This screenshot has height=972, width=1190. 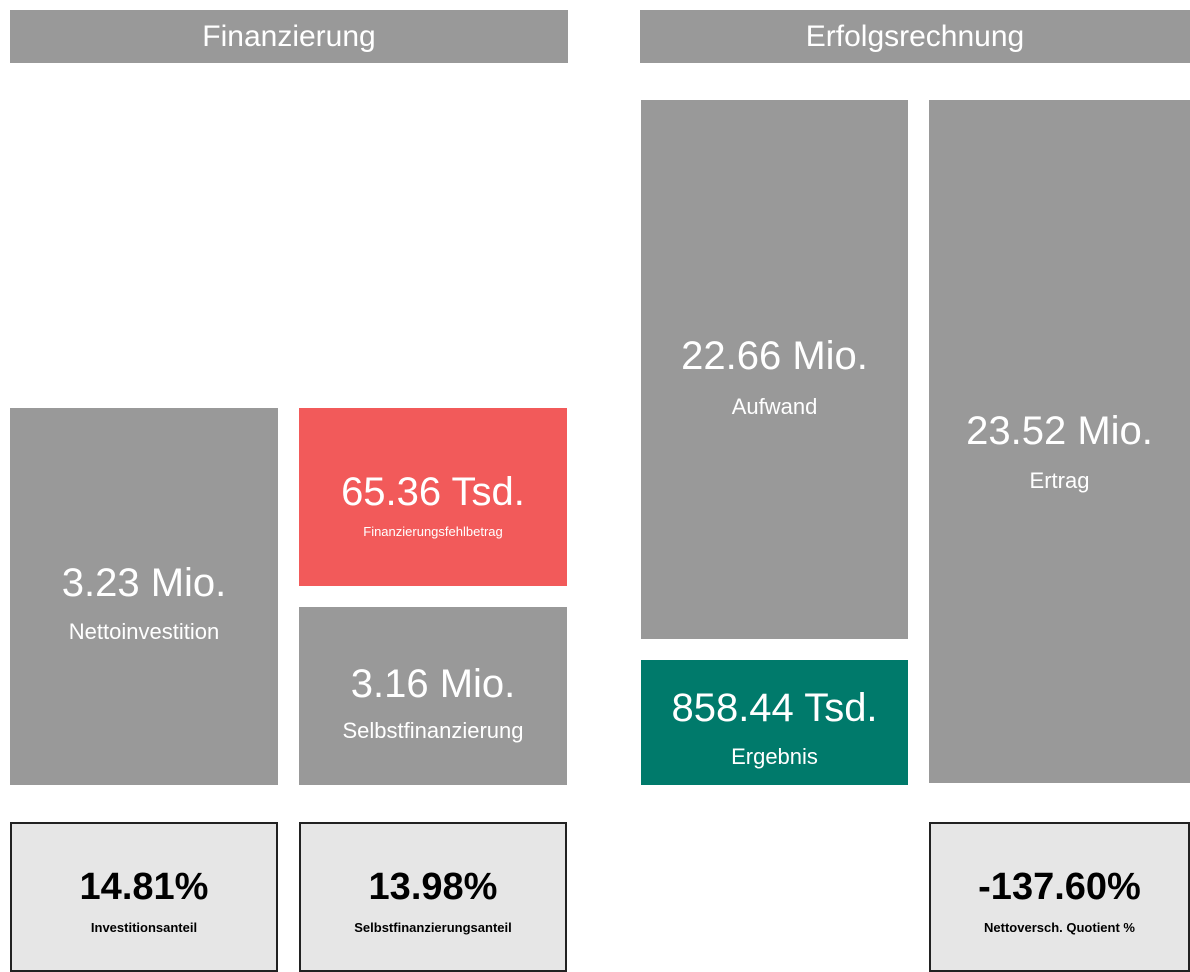 I want to click on kpi-card: 14.81% Investitionsanteil, so click(x=144, y=897).